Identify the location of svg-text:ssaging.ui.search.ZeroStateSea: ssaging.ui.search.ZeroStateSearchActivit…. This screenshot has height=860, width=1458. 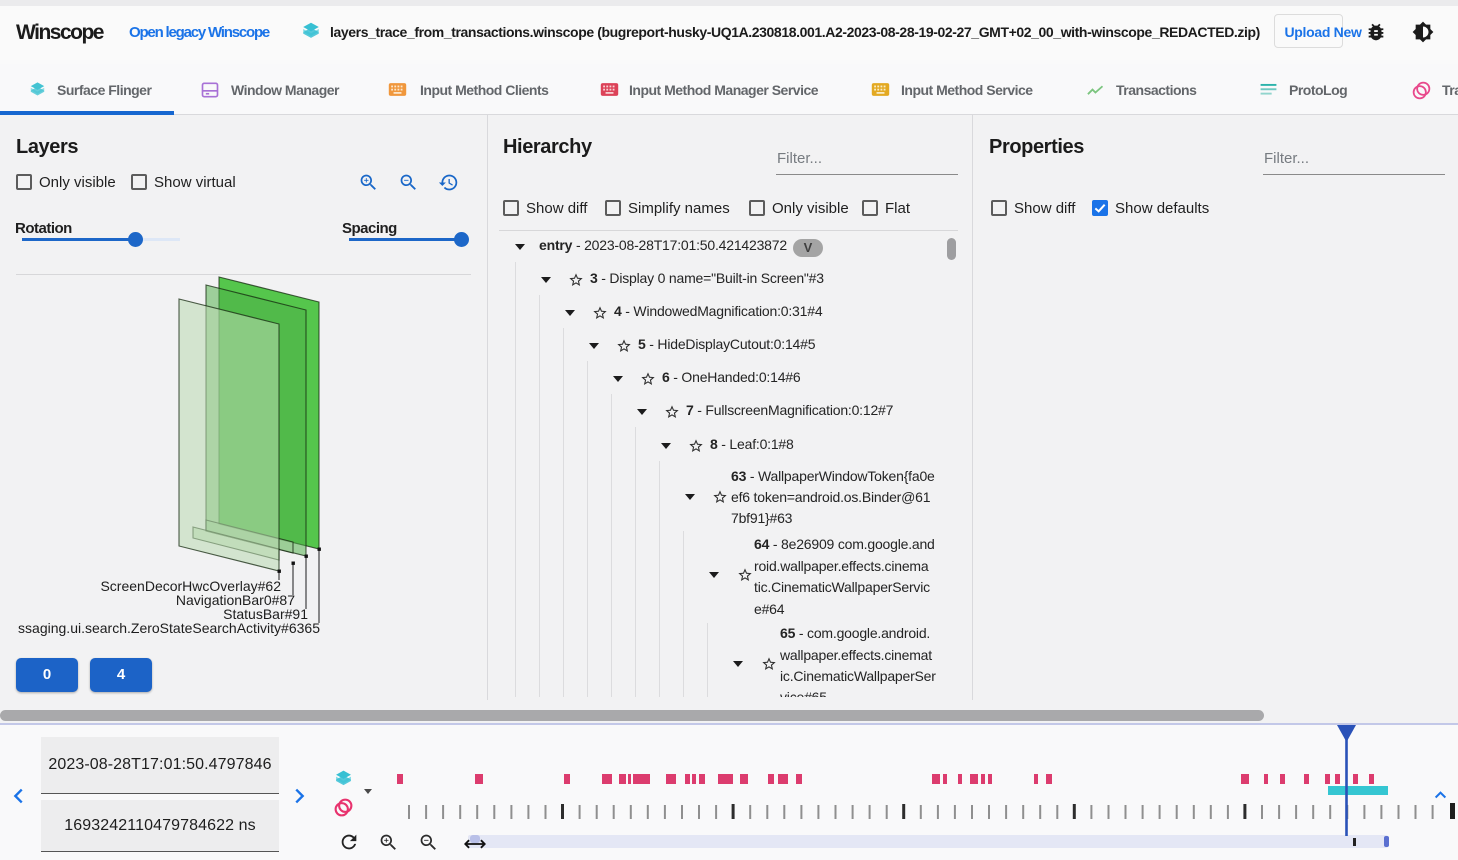
(169, 628).